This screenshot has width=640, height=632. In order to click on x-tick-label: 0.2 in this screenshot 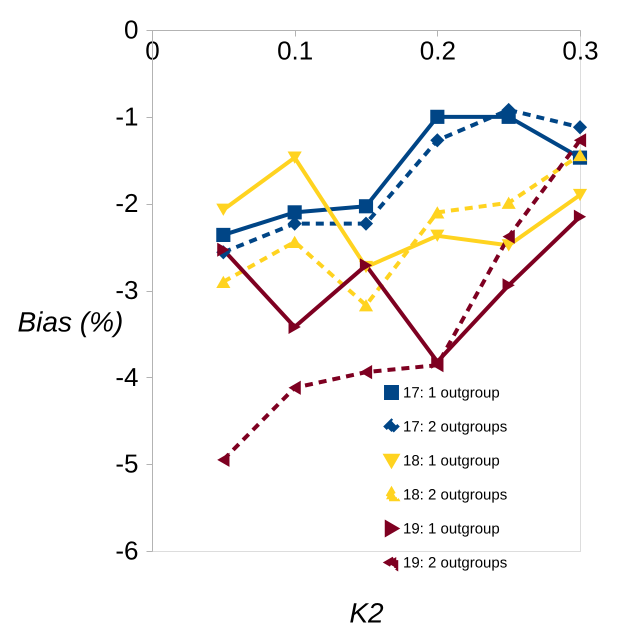, I will do `click(438, 51)`.